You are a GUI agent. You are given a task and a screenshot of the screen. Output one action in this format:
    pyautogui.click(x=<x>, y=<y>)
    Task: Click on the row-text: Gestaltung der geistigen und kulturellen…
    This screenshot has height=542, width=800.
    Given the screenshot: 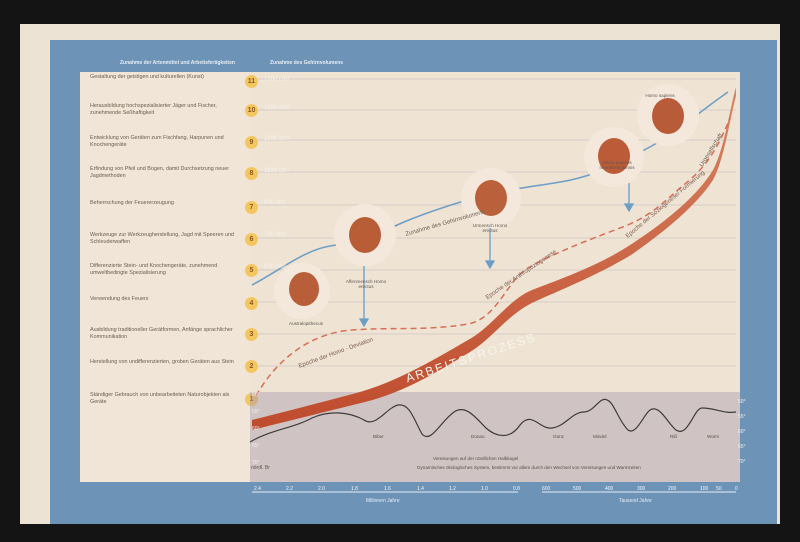 What is the action you would take?
    pyautogui.click(x=147, y=77)
    